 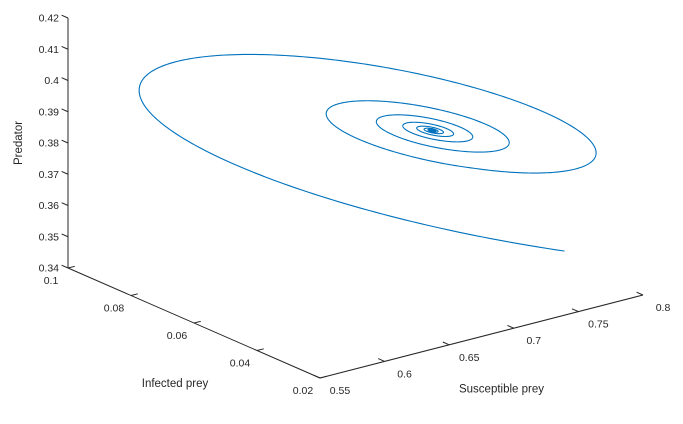 What do you see at coordinates (49, 144) in the screenshot?
I see `z-tick-label: 0.38` at bounding box center [49, 144].